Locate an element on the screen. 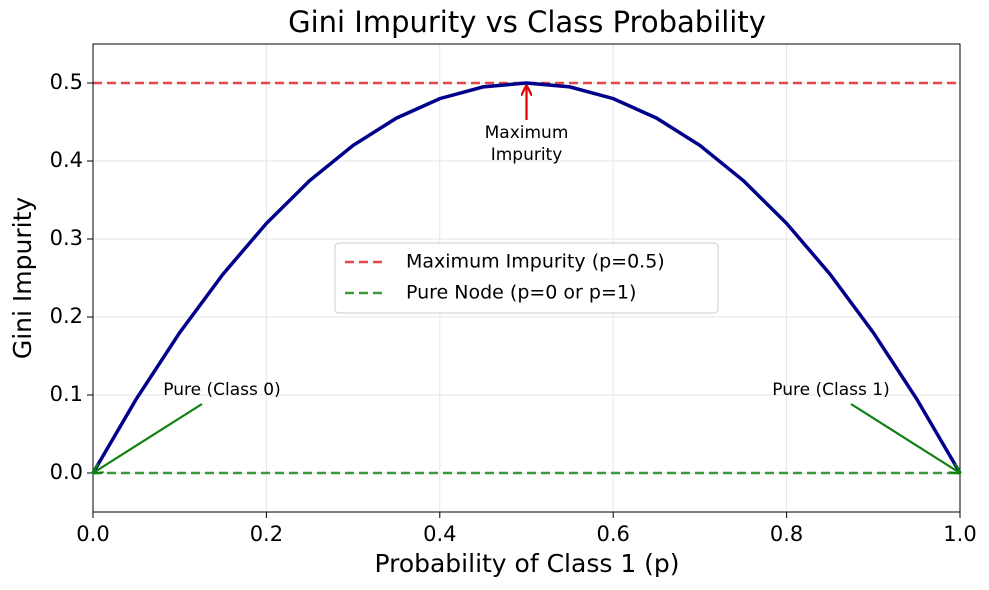 This screenshot has height=590, width=989. legend-label: Maximum Impurity (p=0.5) is located at coordinates (535, 262).